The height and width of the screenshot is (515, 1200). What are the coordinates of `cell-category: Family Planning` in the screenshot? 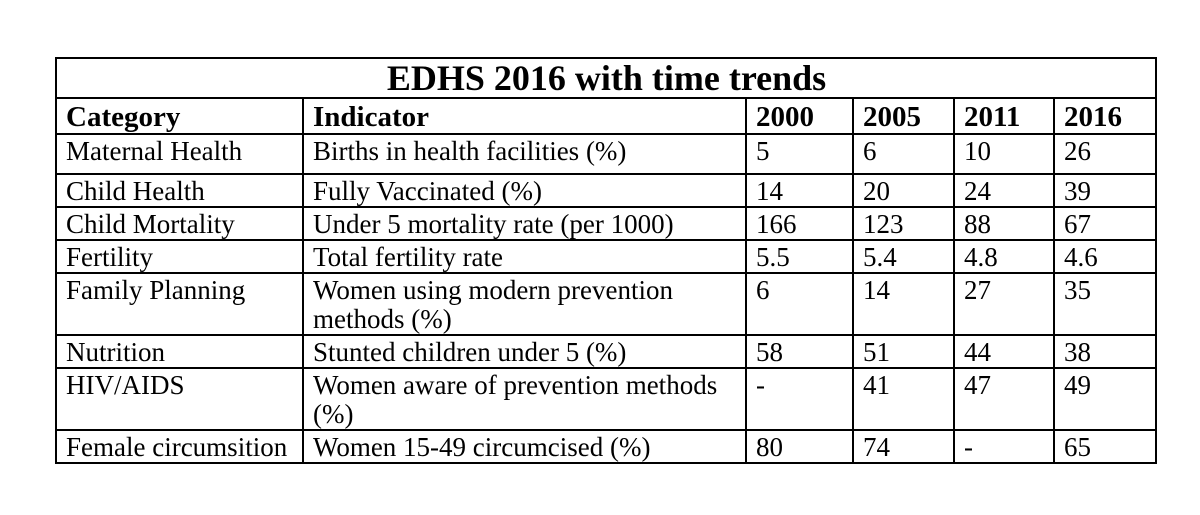 It's located at (179, 304).